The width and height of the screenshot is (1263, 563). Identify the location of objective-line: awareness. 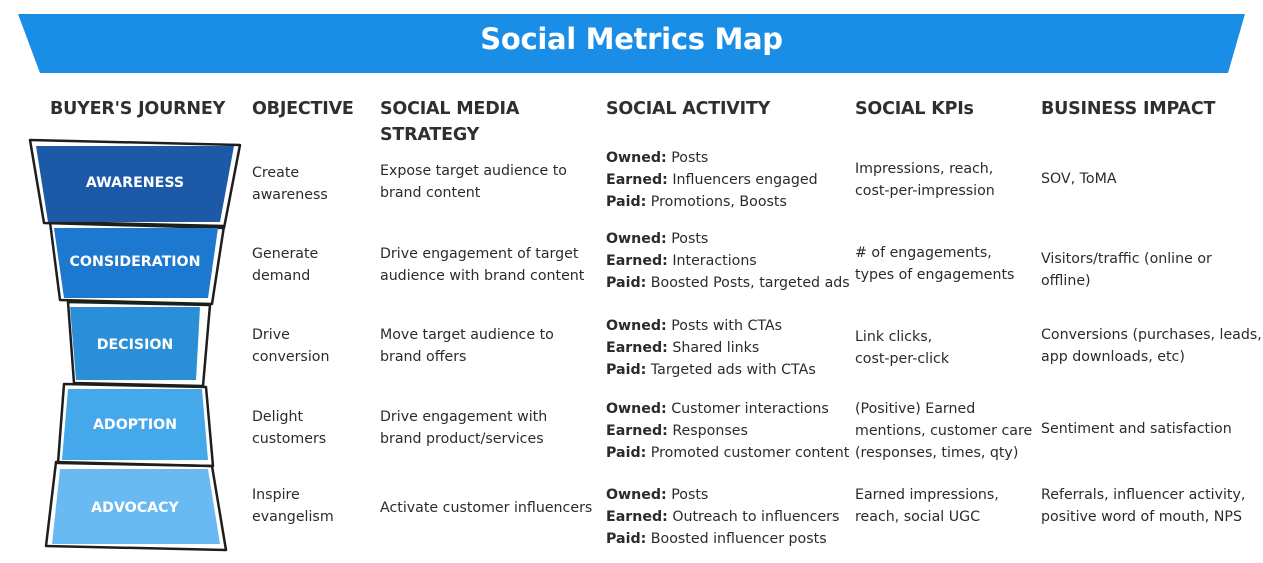
(290, 195).